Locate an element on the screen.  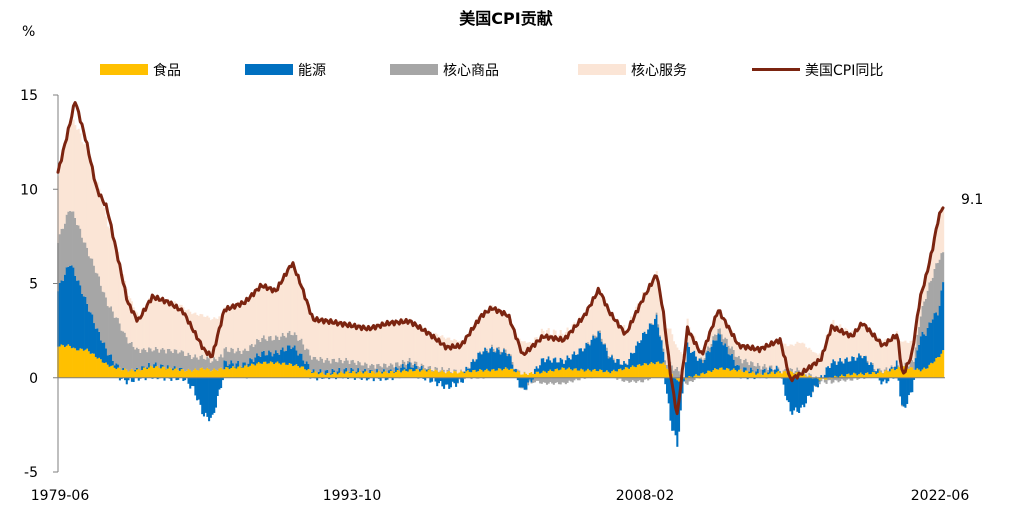
legend-label-food: 食品 is located at coordinates (167, 70).